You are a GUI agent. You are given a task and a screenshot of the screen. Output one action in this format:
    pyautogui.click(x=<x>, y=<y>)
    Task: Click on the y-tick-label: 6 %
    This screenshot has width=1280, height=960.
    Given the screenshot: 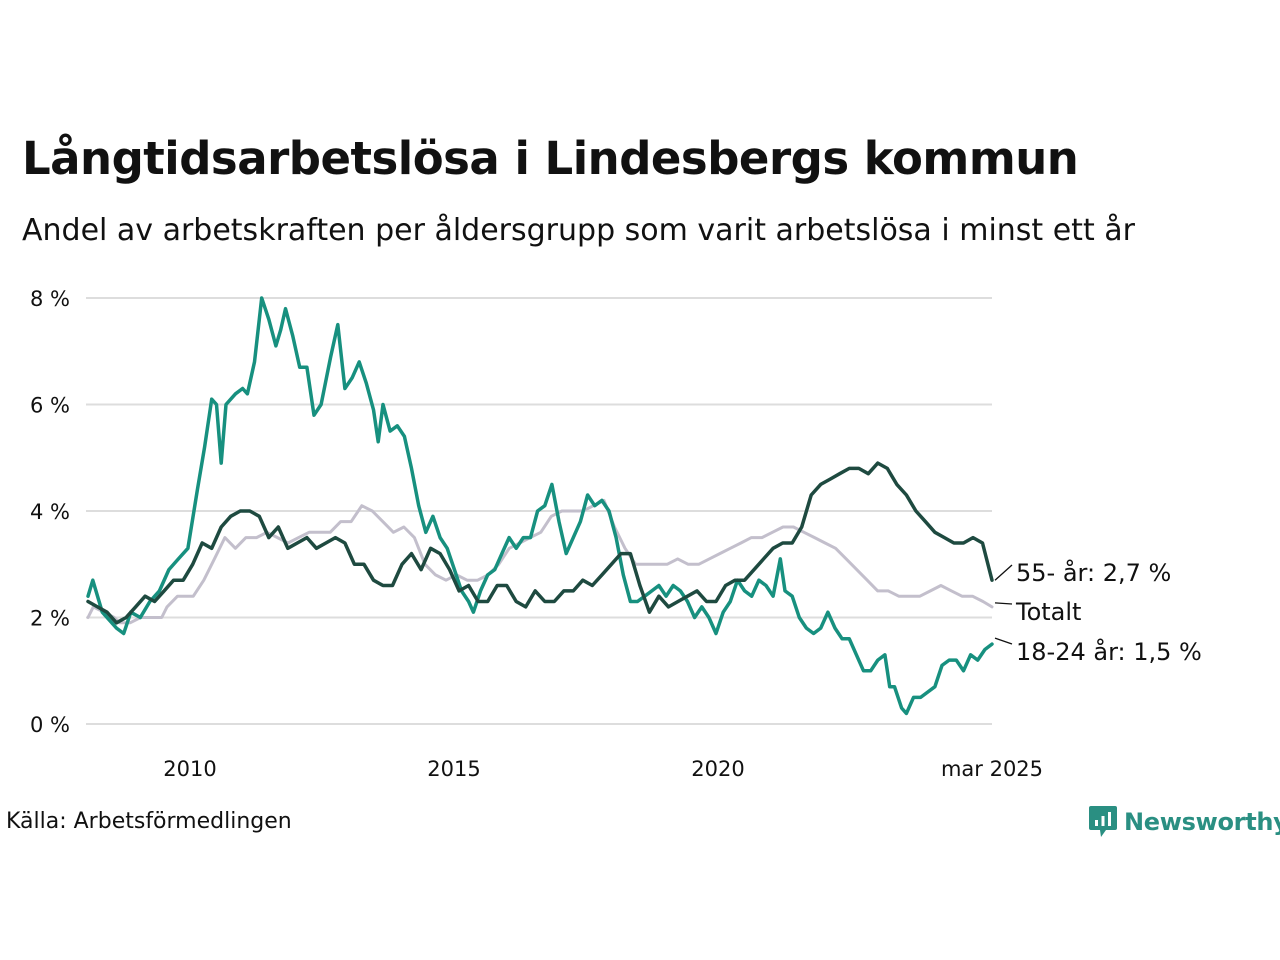 What is the action you would take?
    pyautogui.click(x=50, y=406)
    